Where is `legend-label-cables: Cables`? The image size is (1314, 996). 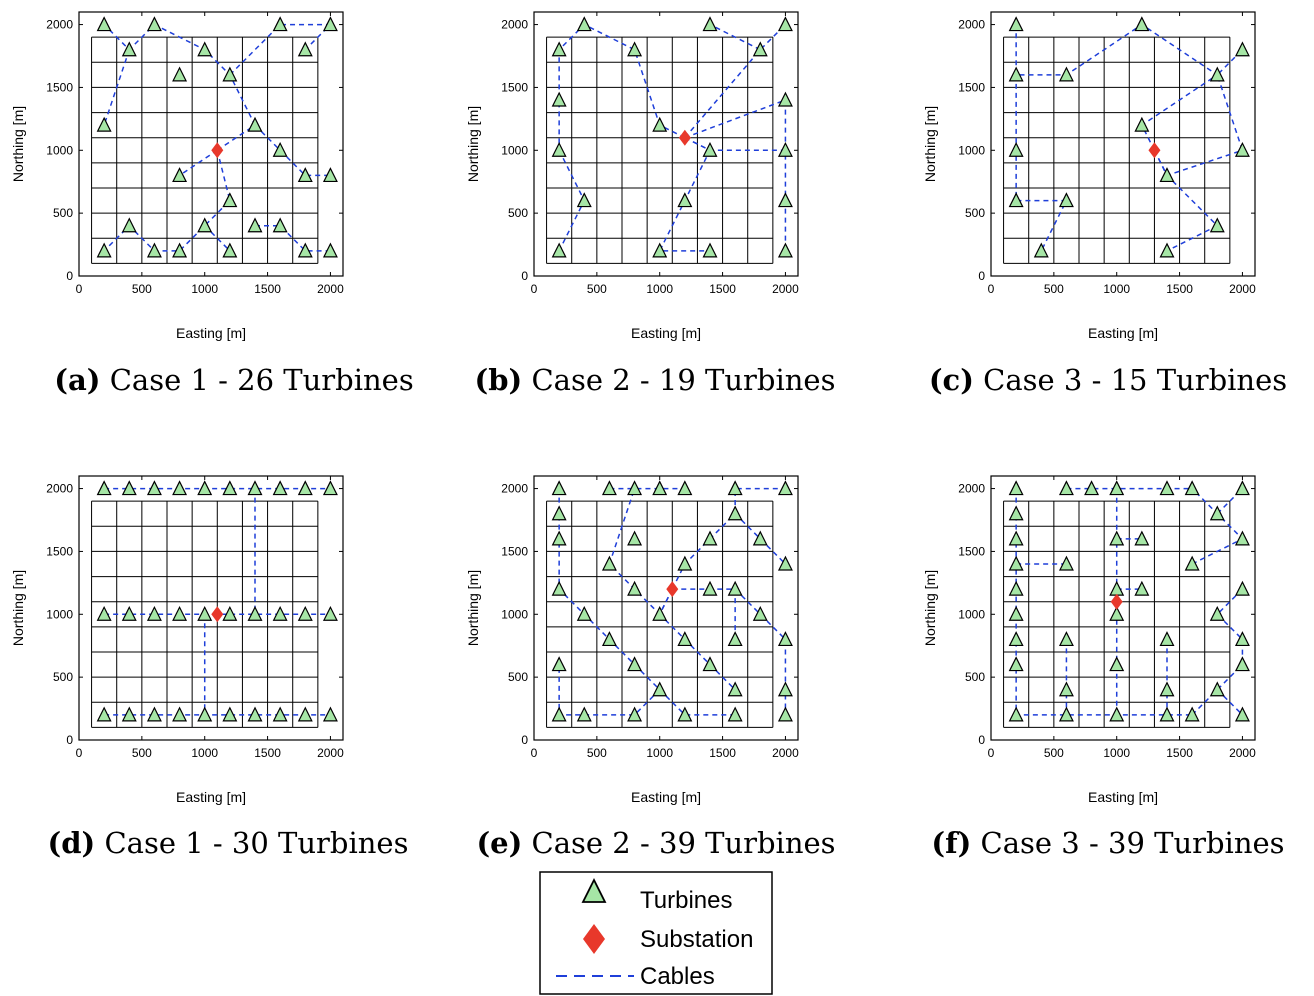
legend-label-cables: Cables is located at coordinates (677, 976).